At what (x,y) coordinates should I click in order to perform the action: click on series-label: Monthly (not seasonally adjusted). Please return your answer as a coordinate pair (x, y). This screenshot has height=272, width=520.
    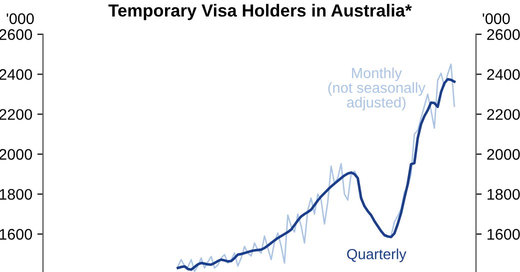
    Looking at the image, I should click on (377, 89).